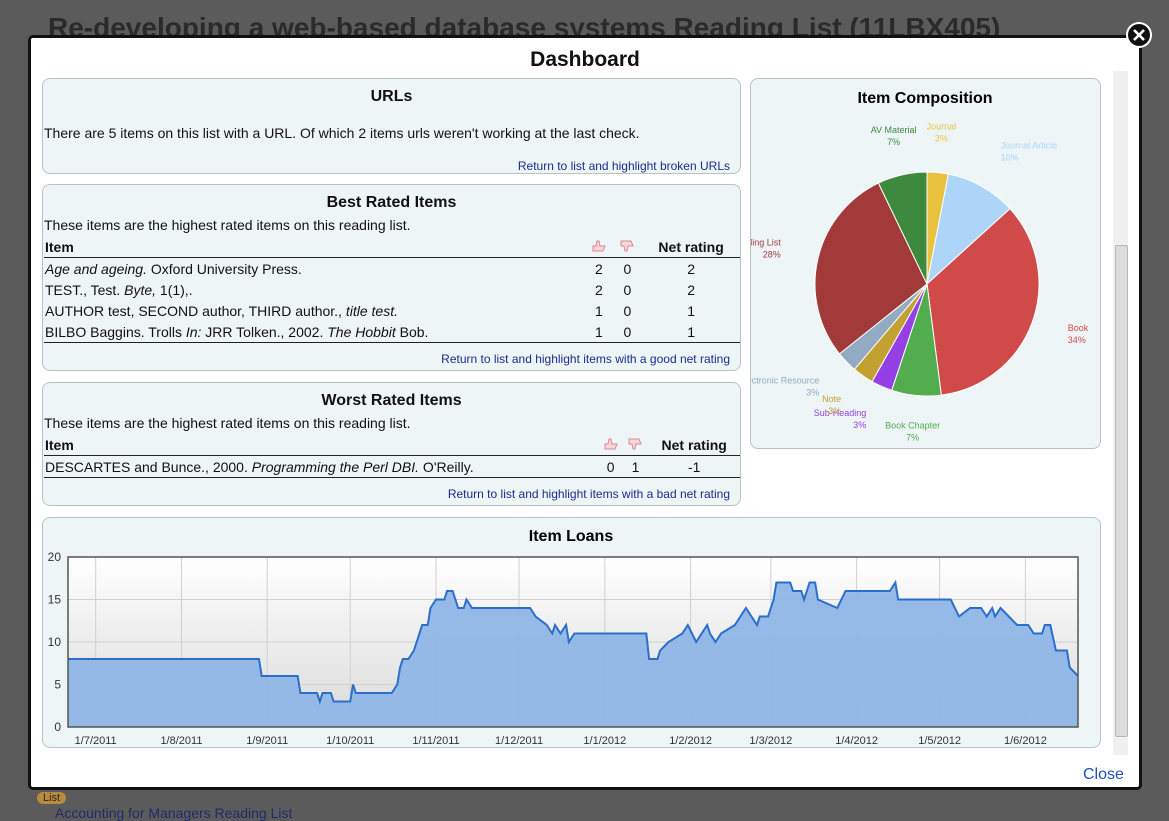  What do you see at coordinates (623, 166) in the screenshot?
I see `urls-link: Return to list and highlight broken URLs` at bounding box center [623, 166].